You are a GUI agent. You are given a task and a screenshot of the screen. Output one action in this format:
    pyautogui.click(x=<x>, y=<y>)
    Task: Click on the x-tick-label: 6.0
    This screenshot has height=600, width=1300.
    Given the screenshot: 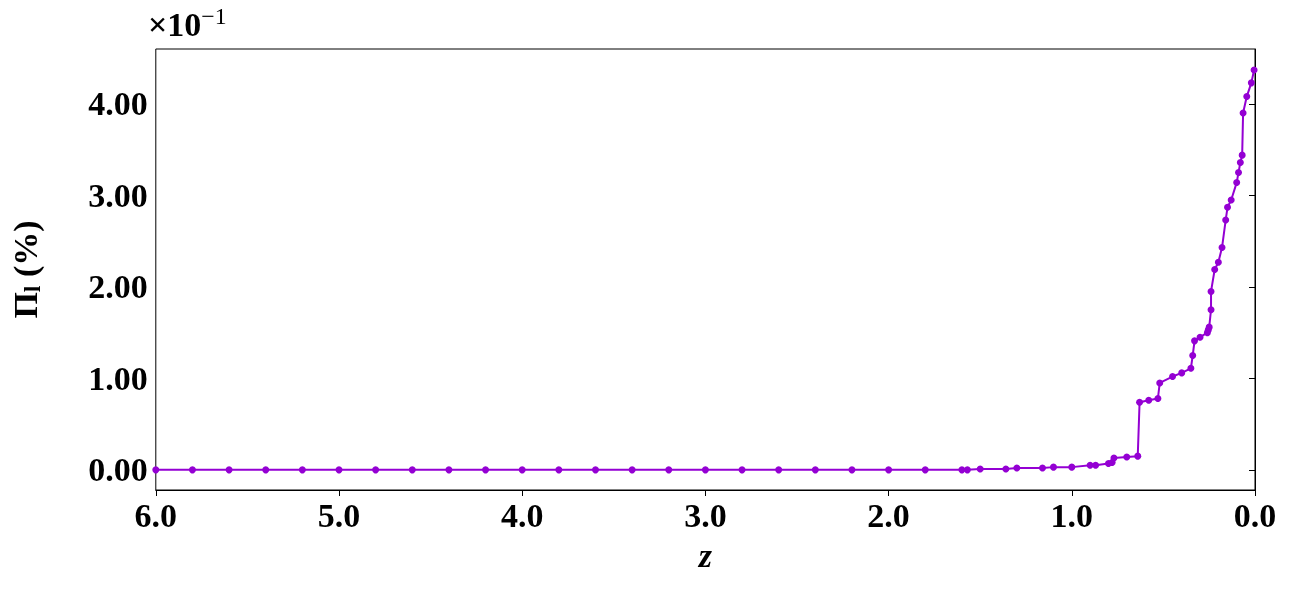 What is the action you would take?
    pyautogui.click(x=156, y=515)
    